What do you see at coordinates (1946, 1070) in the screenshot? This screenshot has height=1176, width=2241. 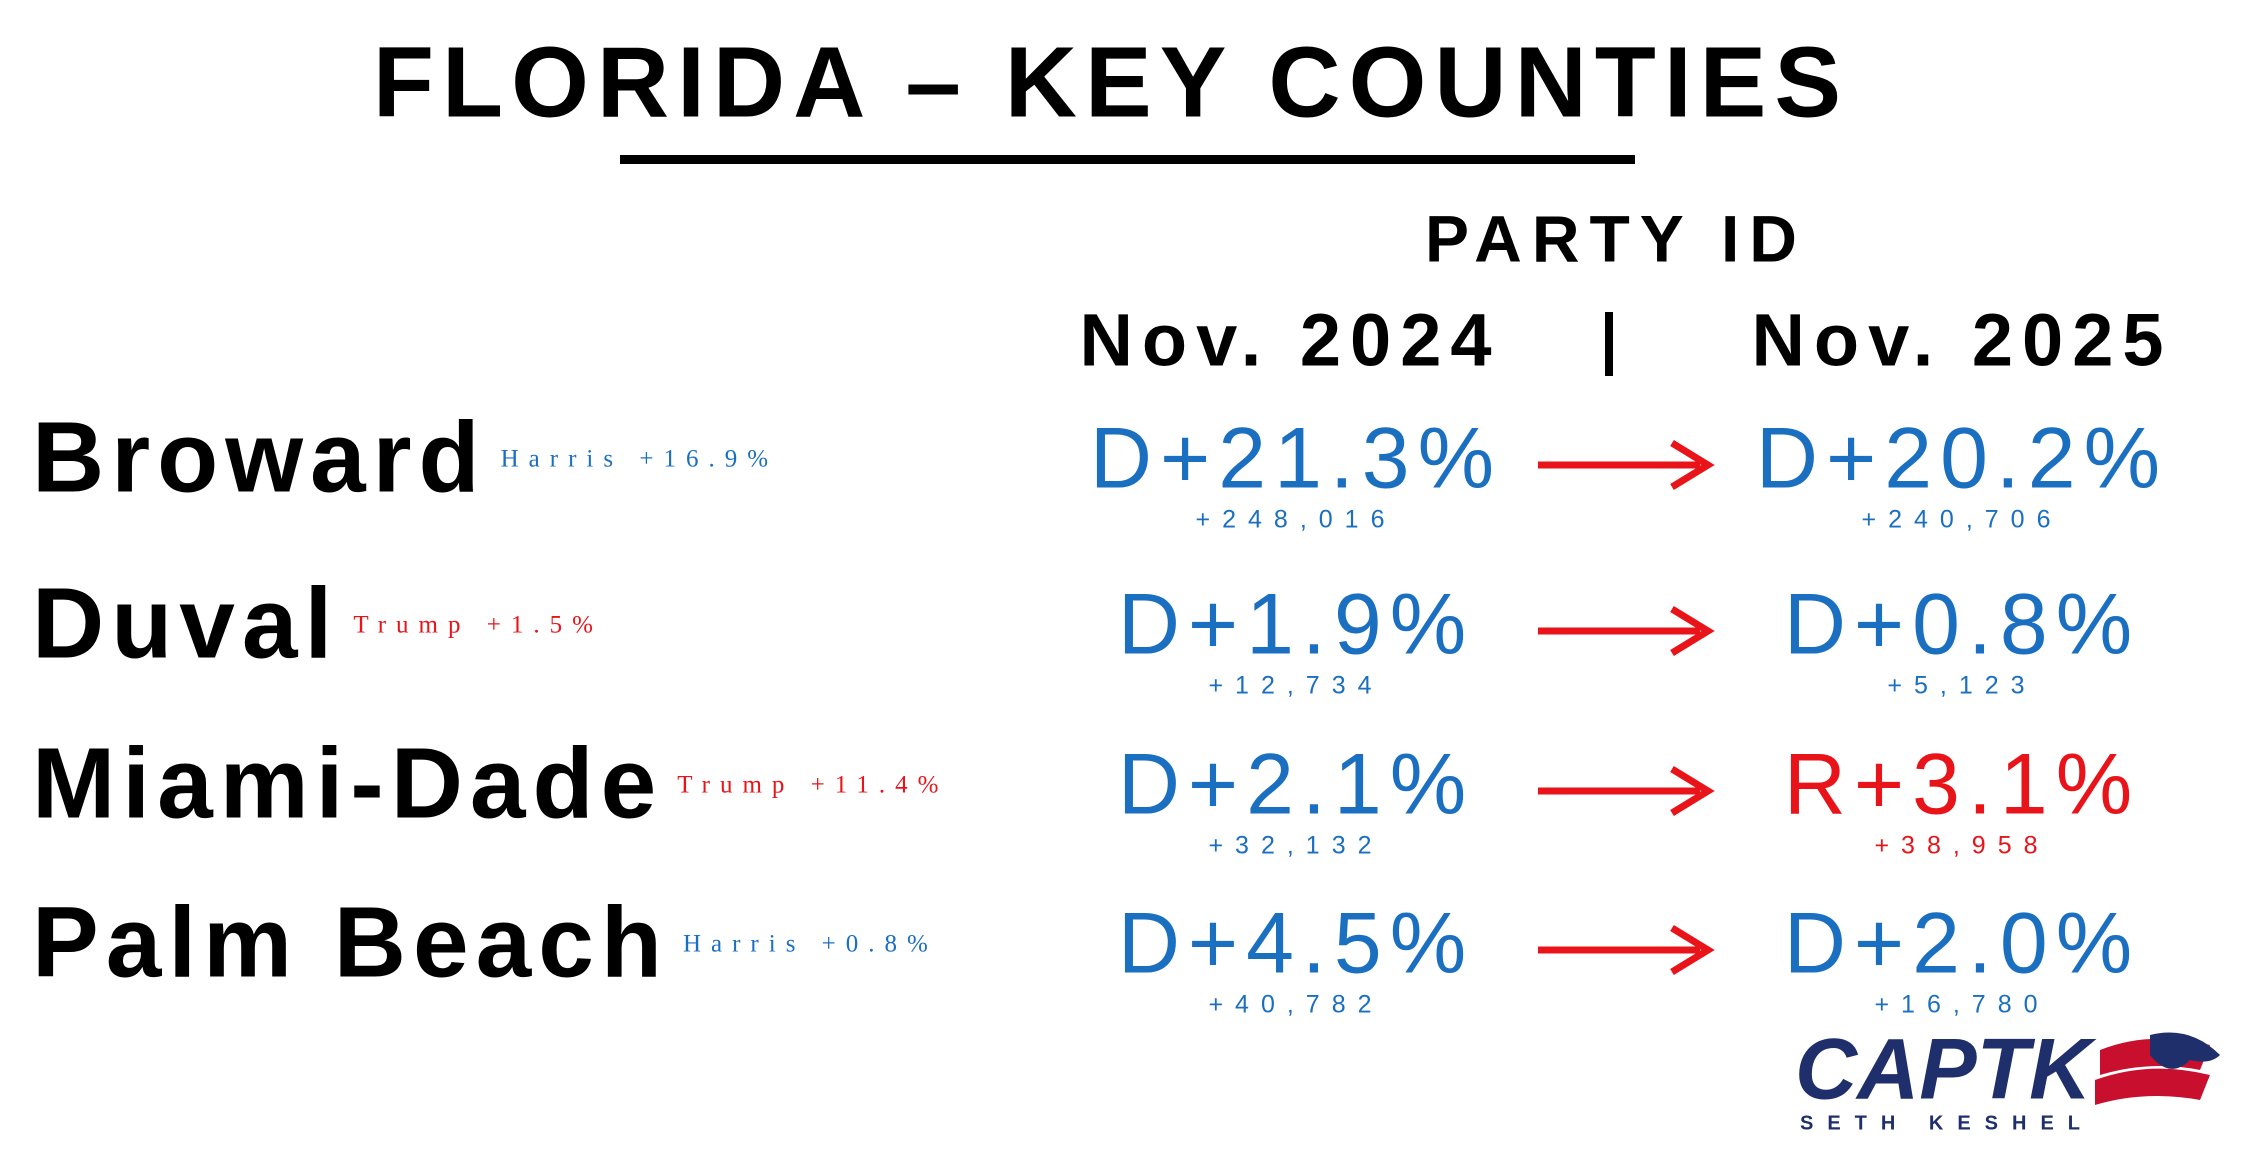 I see `logo-name: CAPTK` at bounding box center [1946, 1070].